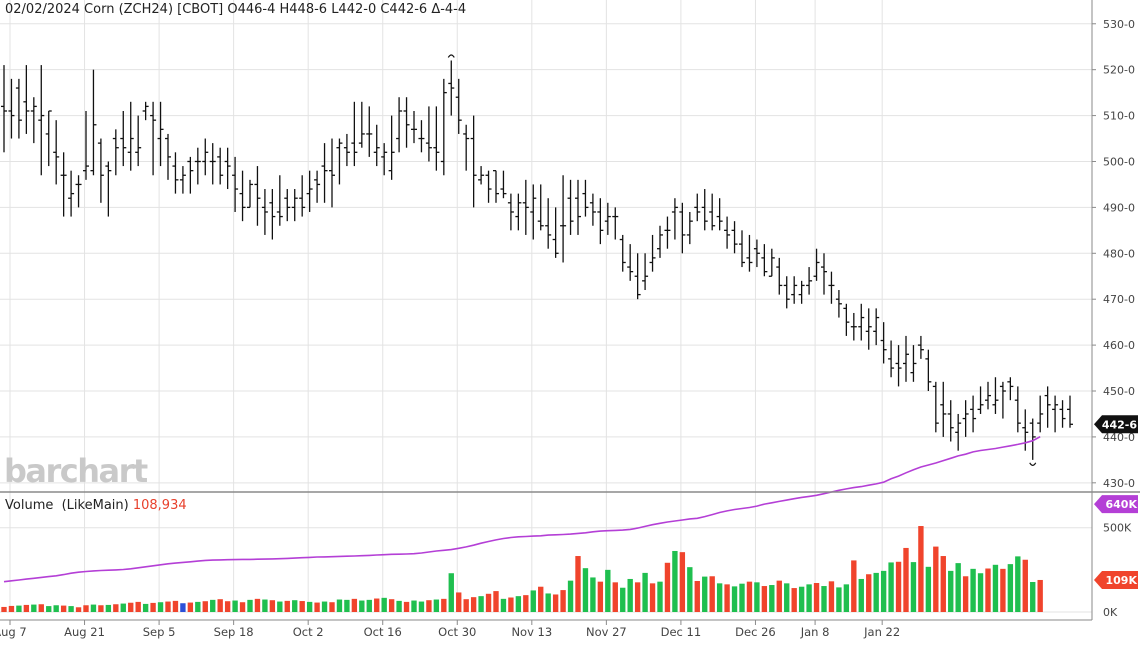 Image resolution: width=1140 pixels, height=645 pixels. Describe the element at coordinates (234, 632) in the screenshot. I see `x-tick-label: Sep 18` at that location.